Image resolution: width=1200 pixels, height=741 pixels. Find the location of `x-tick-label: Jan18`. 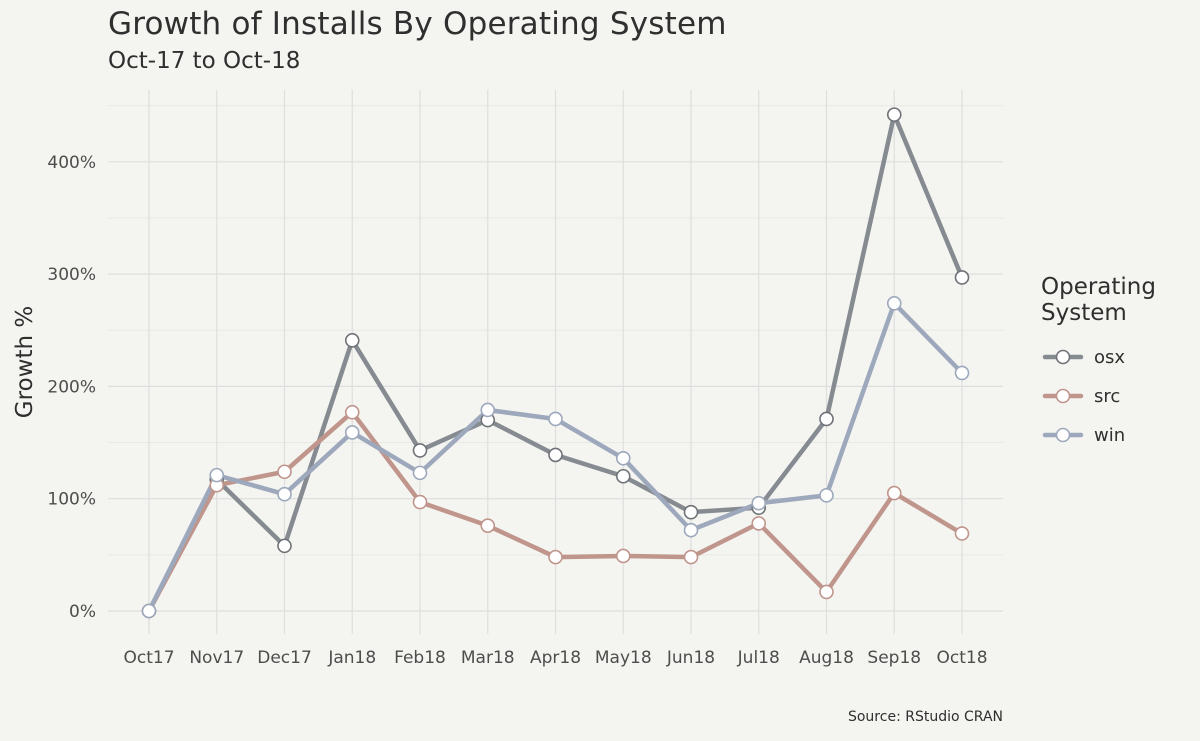

x-tick-label: Jan18 is located at coordinates (351, 658).